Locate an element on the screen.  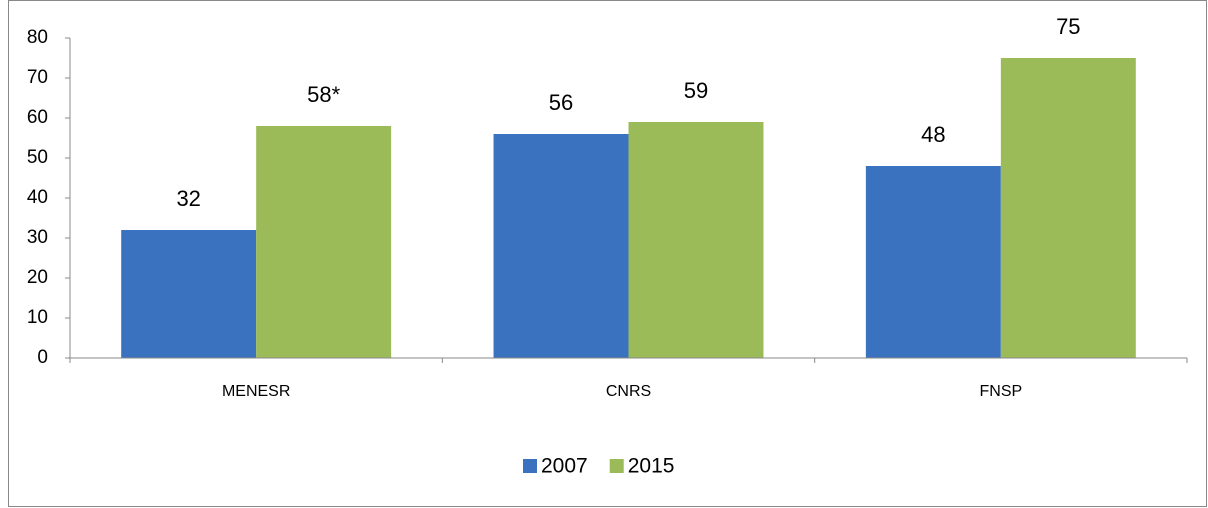
y-tick-label: 60 is located at coordinates (37, 117).